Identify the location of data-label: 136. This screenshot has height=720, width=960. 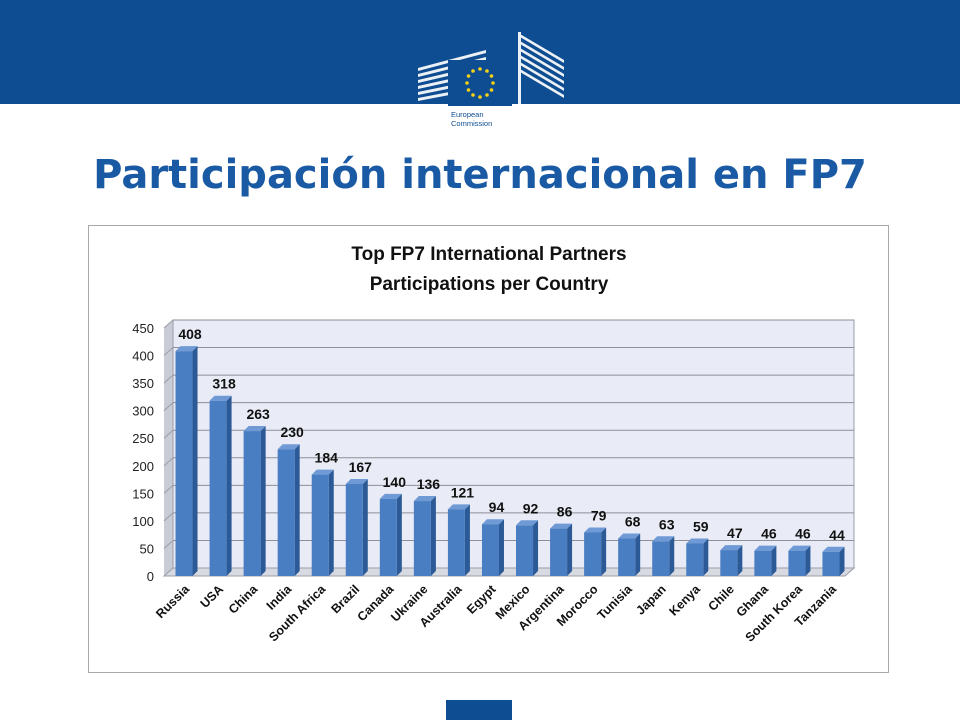
(429, 484).